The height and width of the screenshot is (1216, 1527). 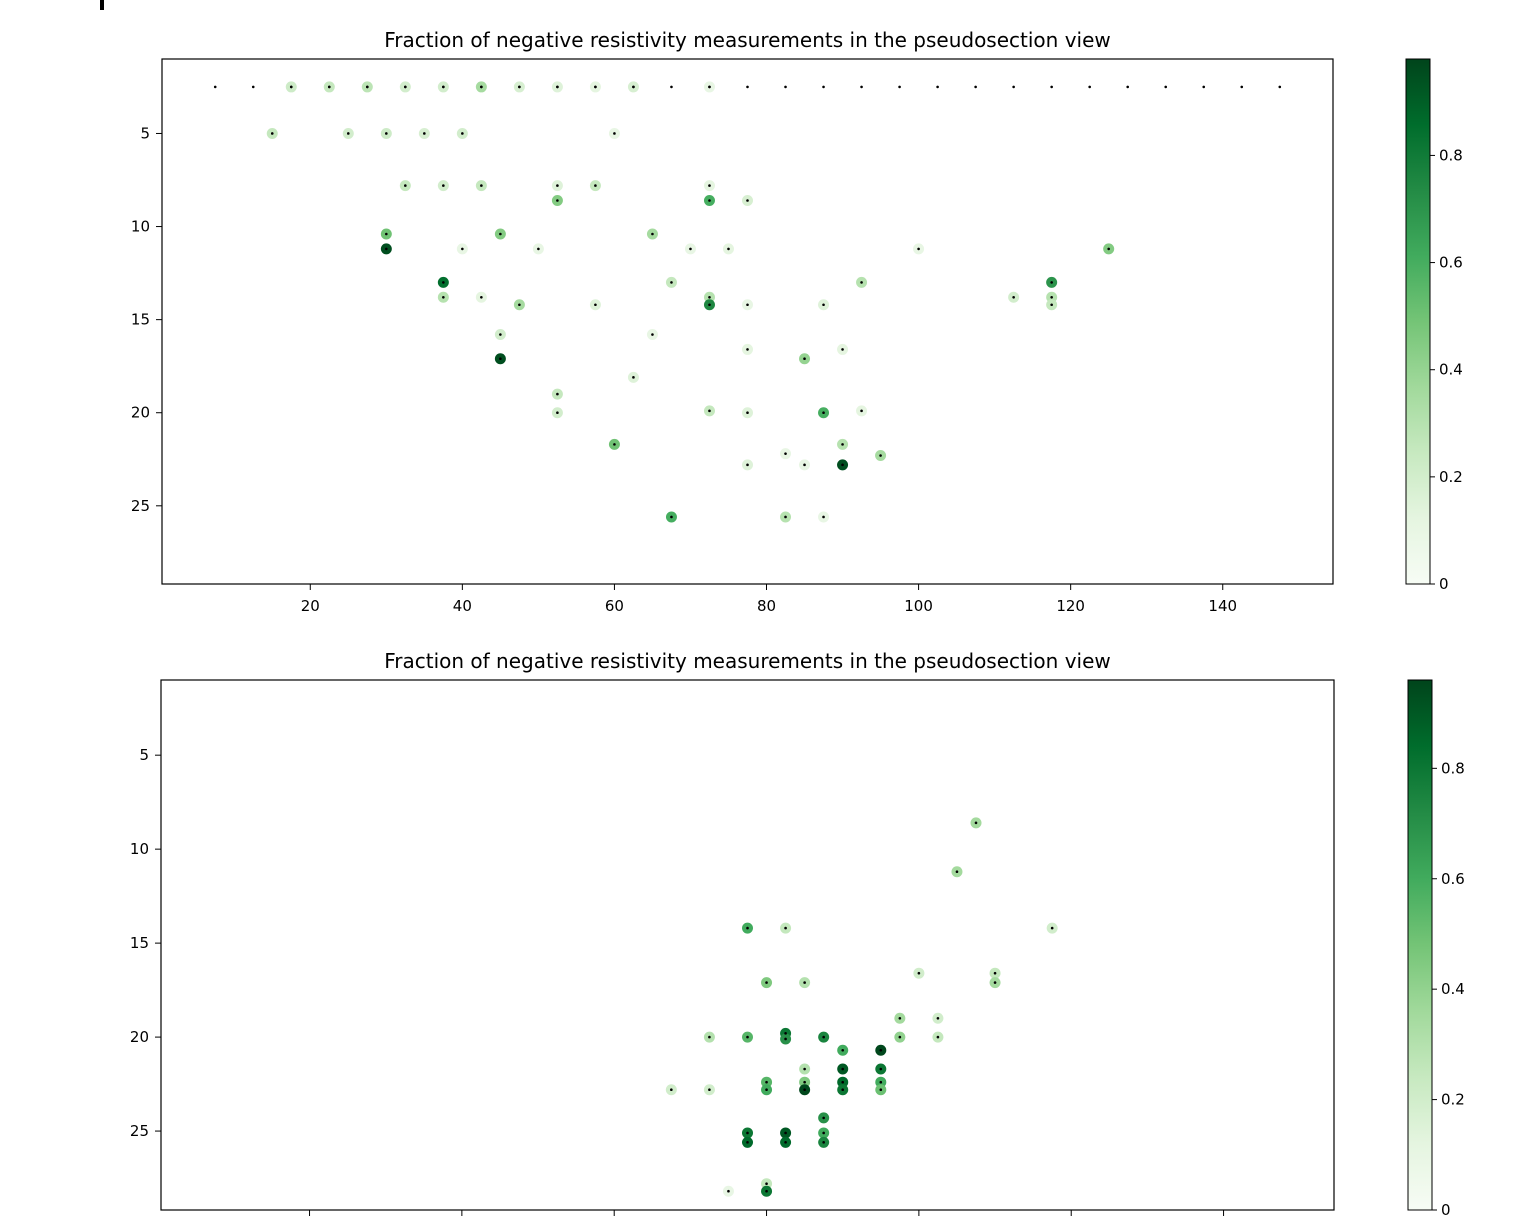 I want to click on colorbar-tick-label: 0.4, so click(x=1453, y=989).